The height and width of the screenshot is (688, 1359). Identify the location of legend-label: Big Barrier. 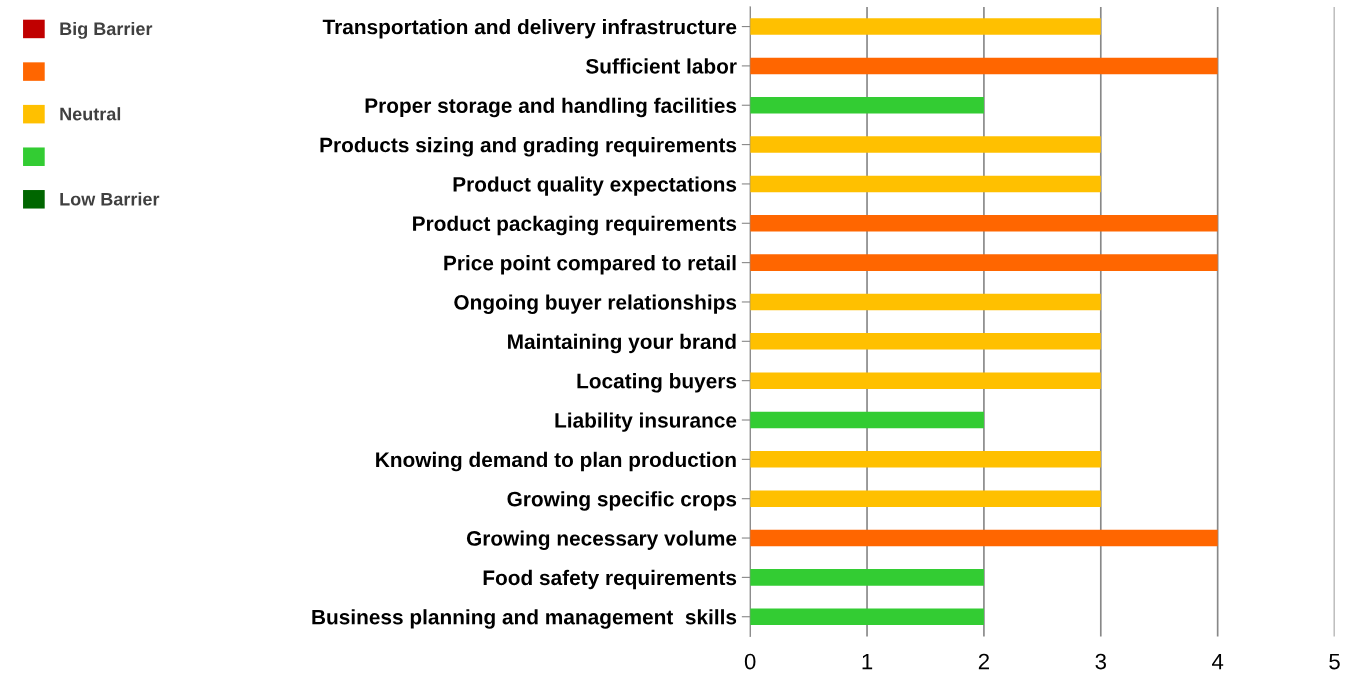
(106, 30).